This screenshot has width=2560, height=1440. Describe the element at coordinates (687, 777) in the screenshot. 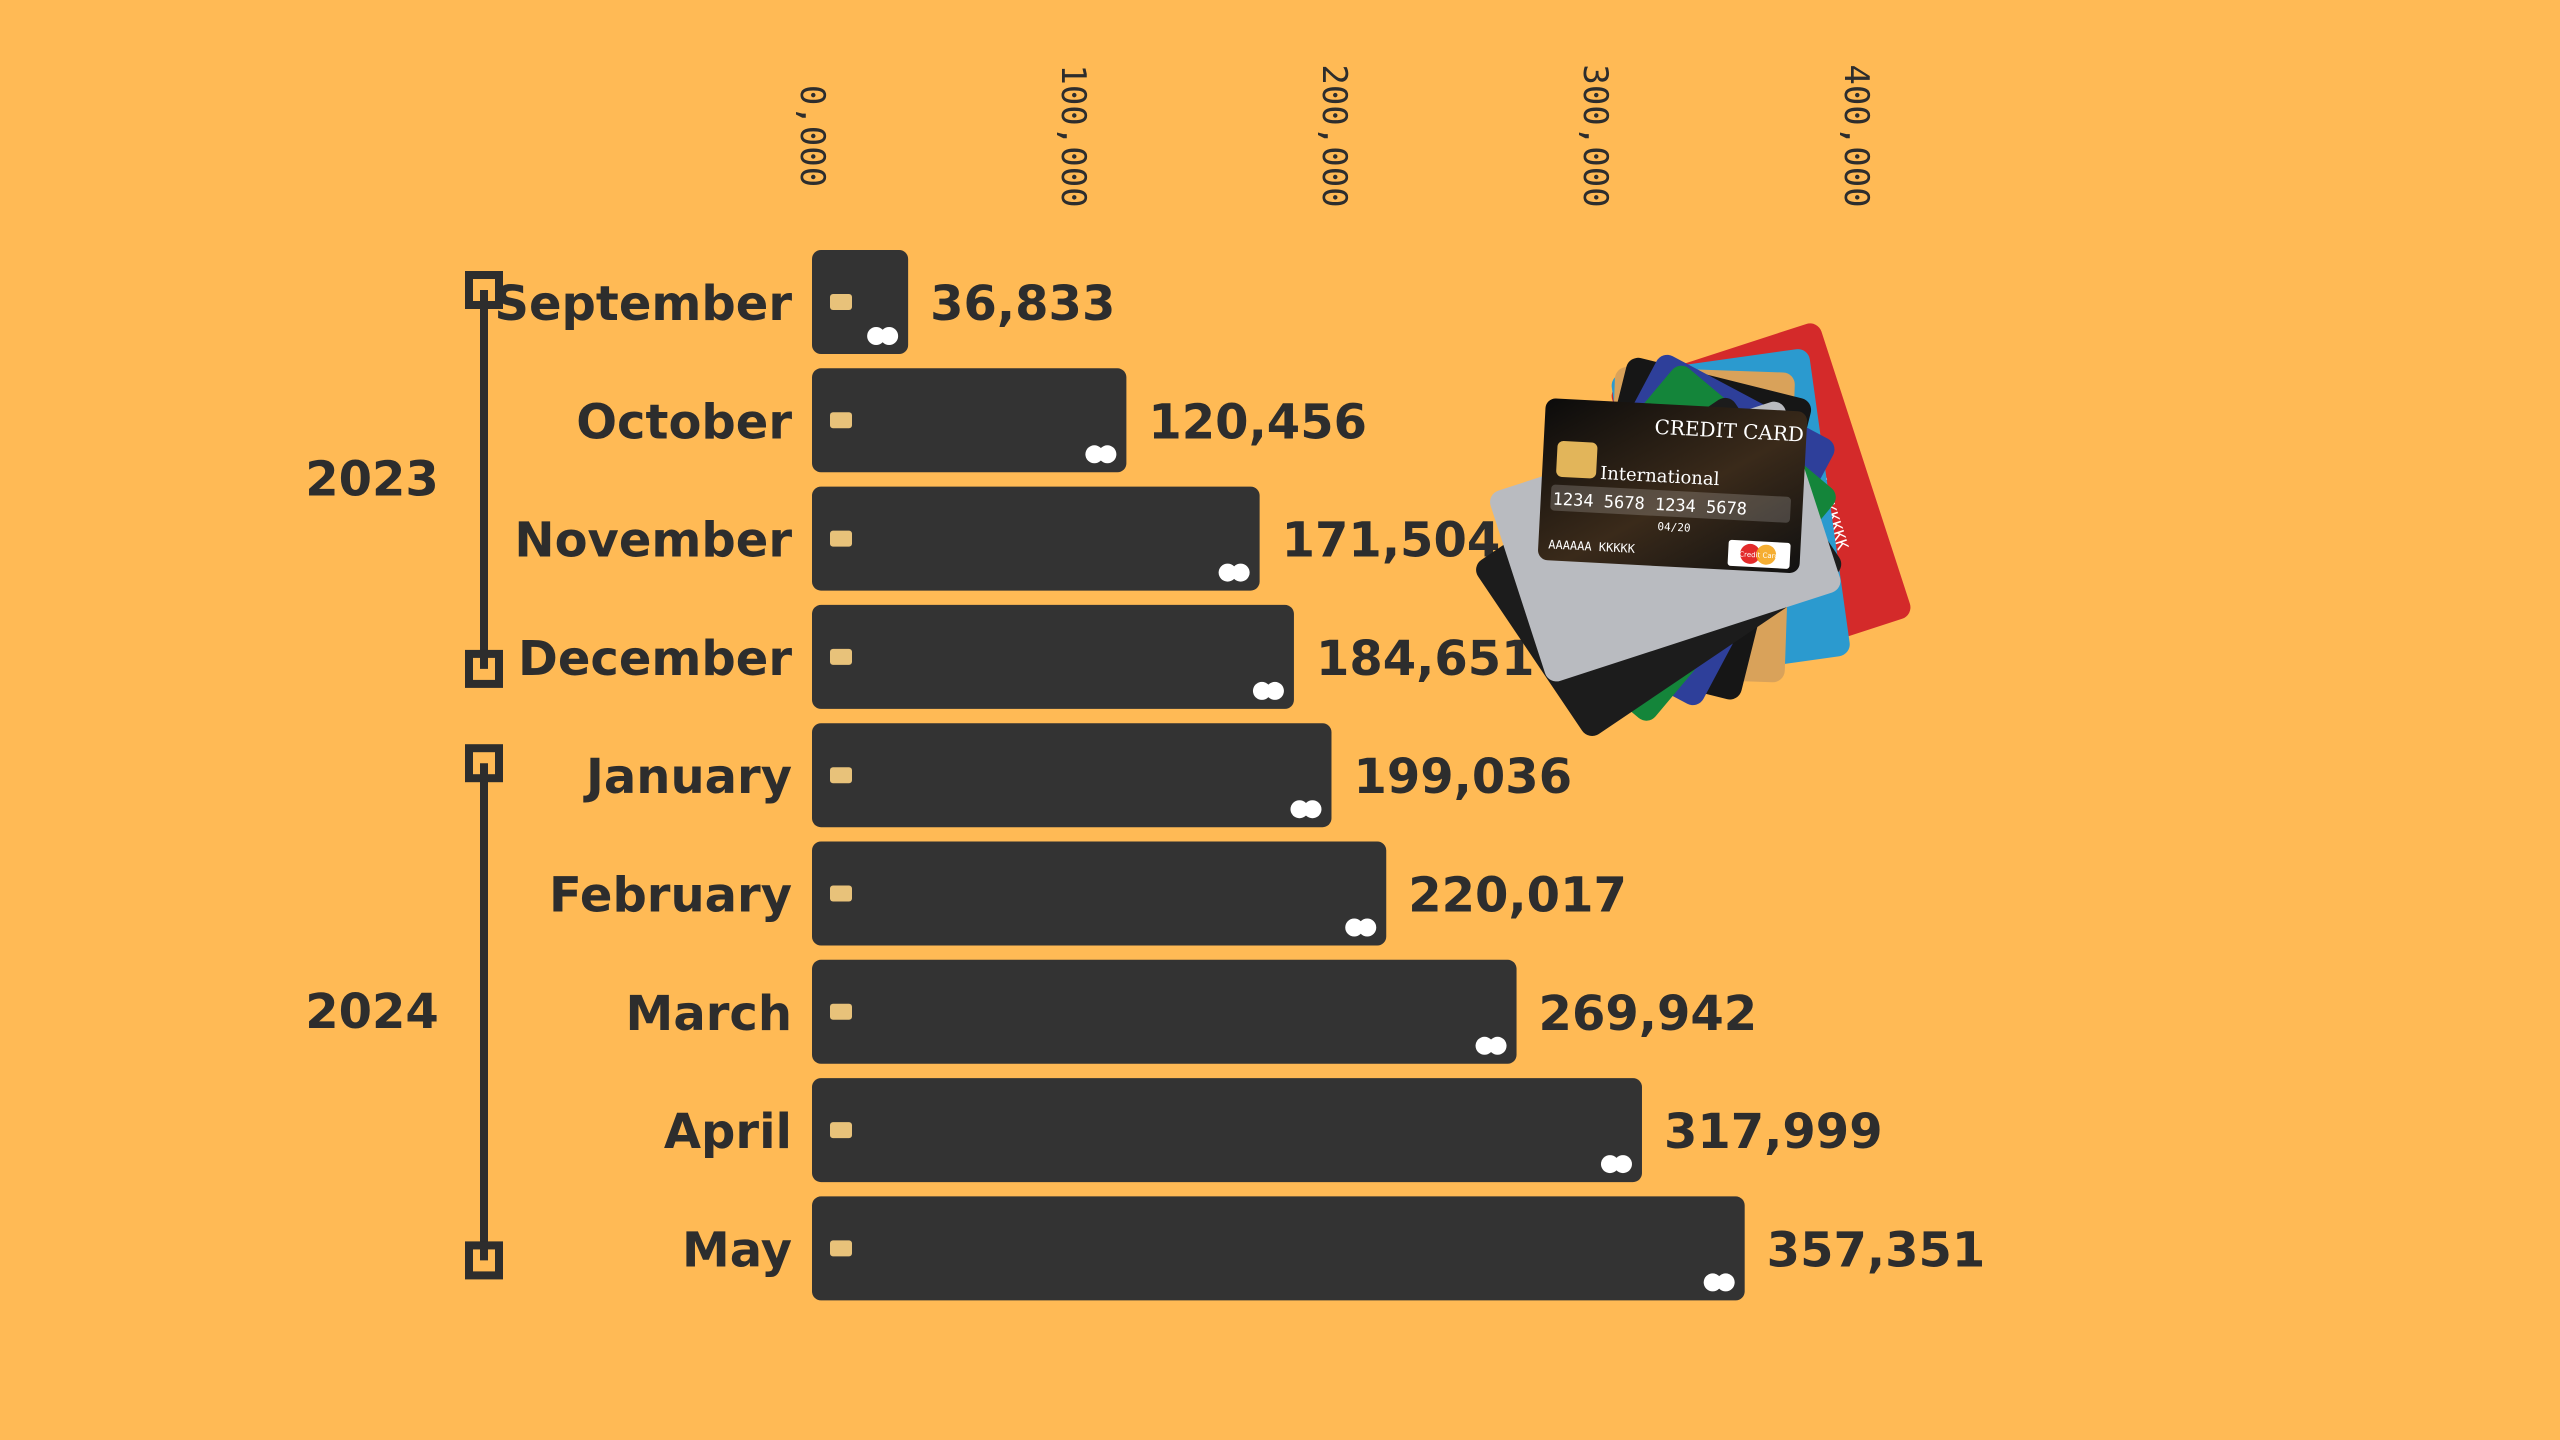

I see `category-label: January` at that location.